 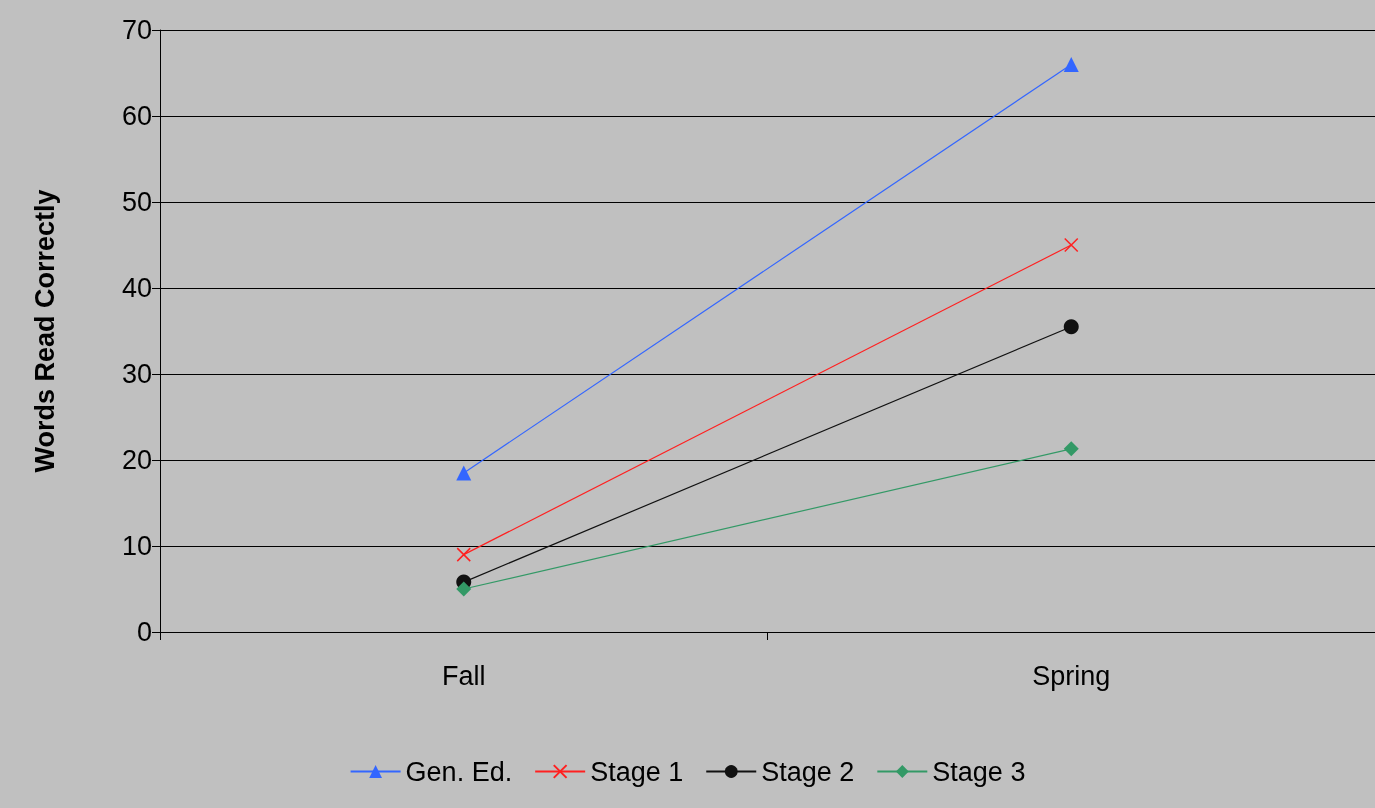 I want to click on y-axis-title: Words Read Correctly, so click(x=44, y=331).